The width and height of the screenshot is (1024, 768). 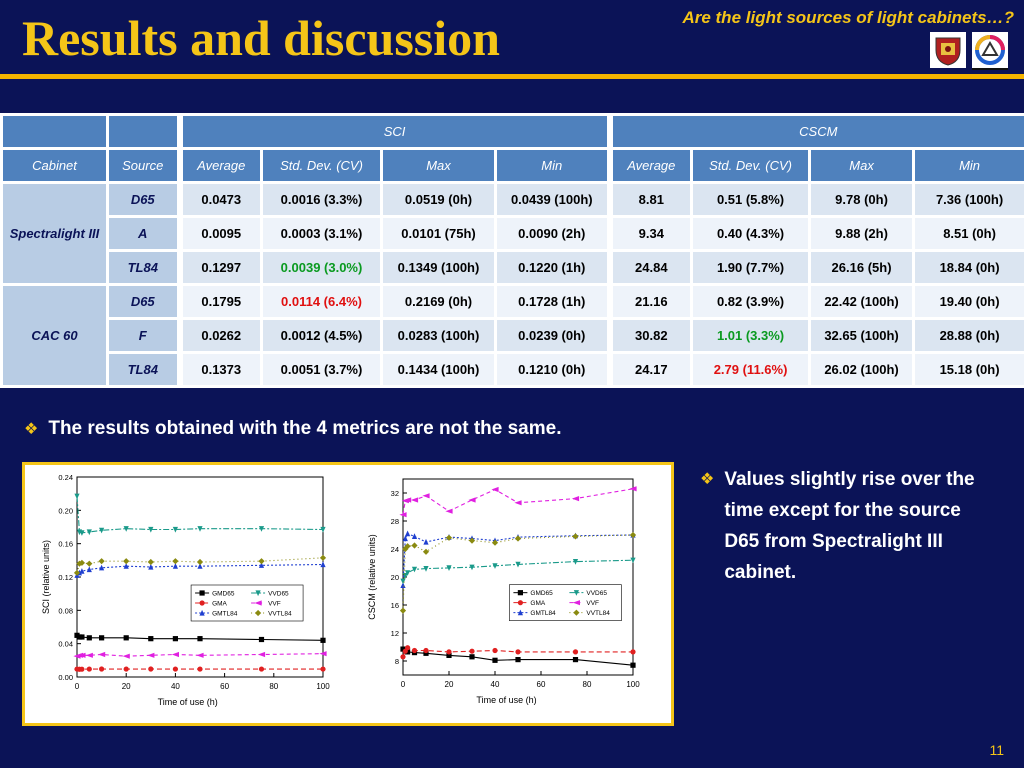 What do you see at coordinates (143, 369) in the screenshot?
I see `source-cell: TL84` at bounding box center [143, 369].